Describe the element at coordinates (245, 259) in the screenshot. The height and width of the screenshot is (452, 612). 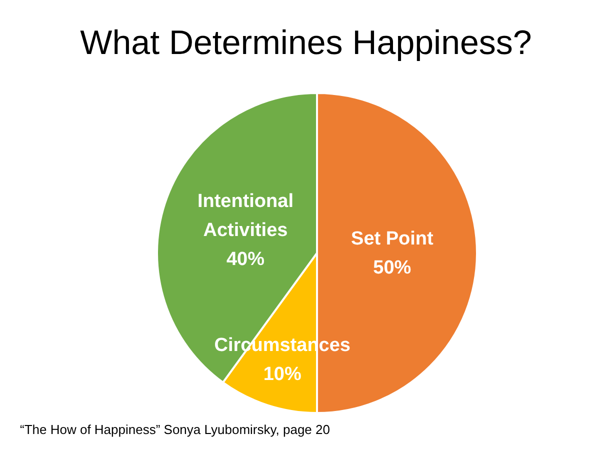
I see `data-label: 40%` at that location.